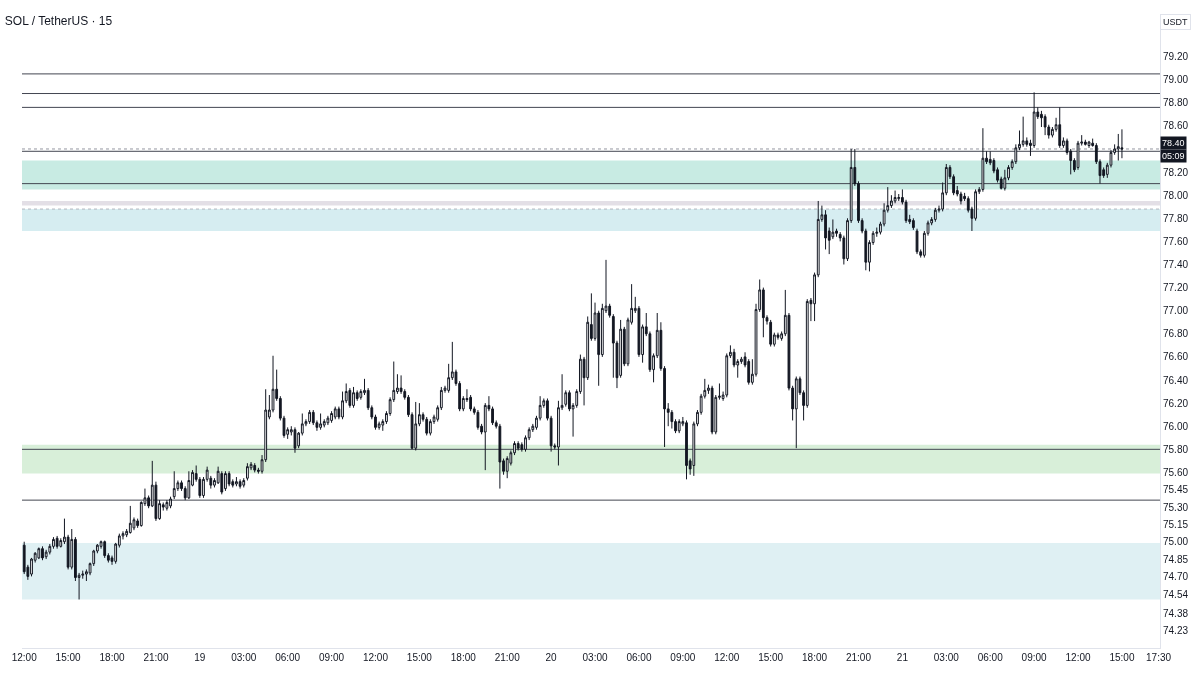  What do you see at coordinates (58, 21) in the screenshot?
I see `chart-title: SOL / TetherUS · 15` at bounding box center [58, 21].